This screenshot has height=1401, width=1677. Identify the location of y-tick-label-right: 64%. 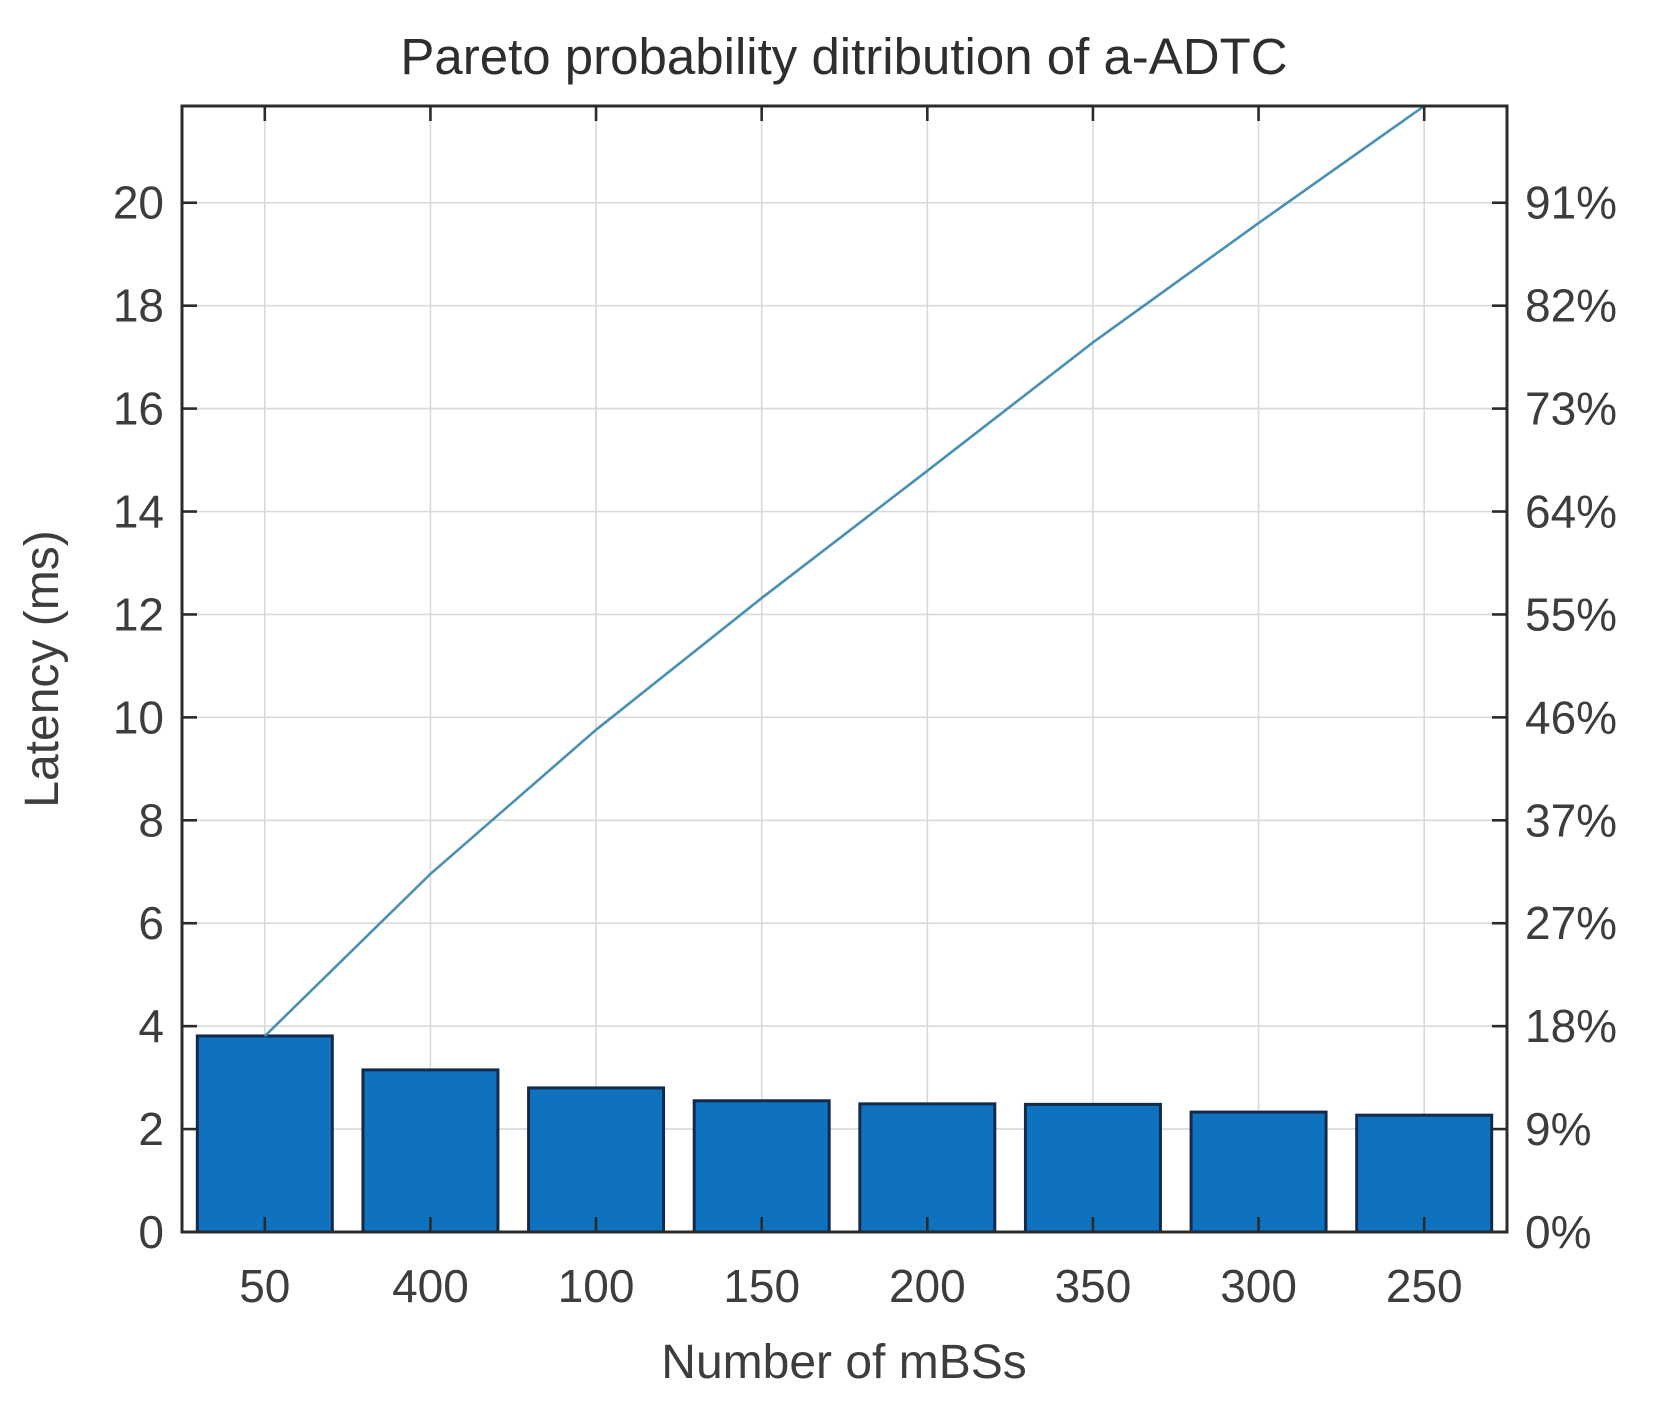
(1571, 512).